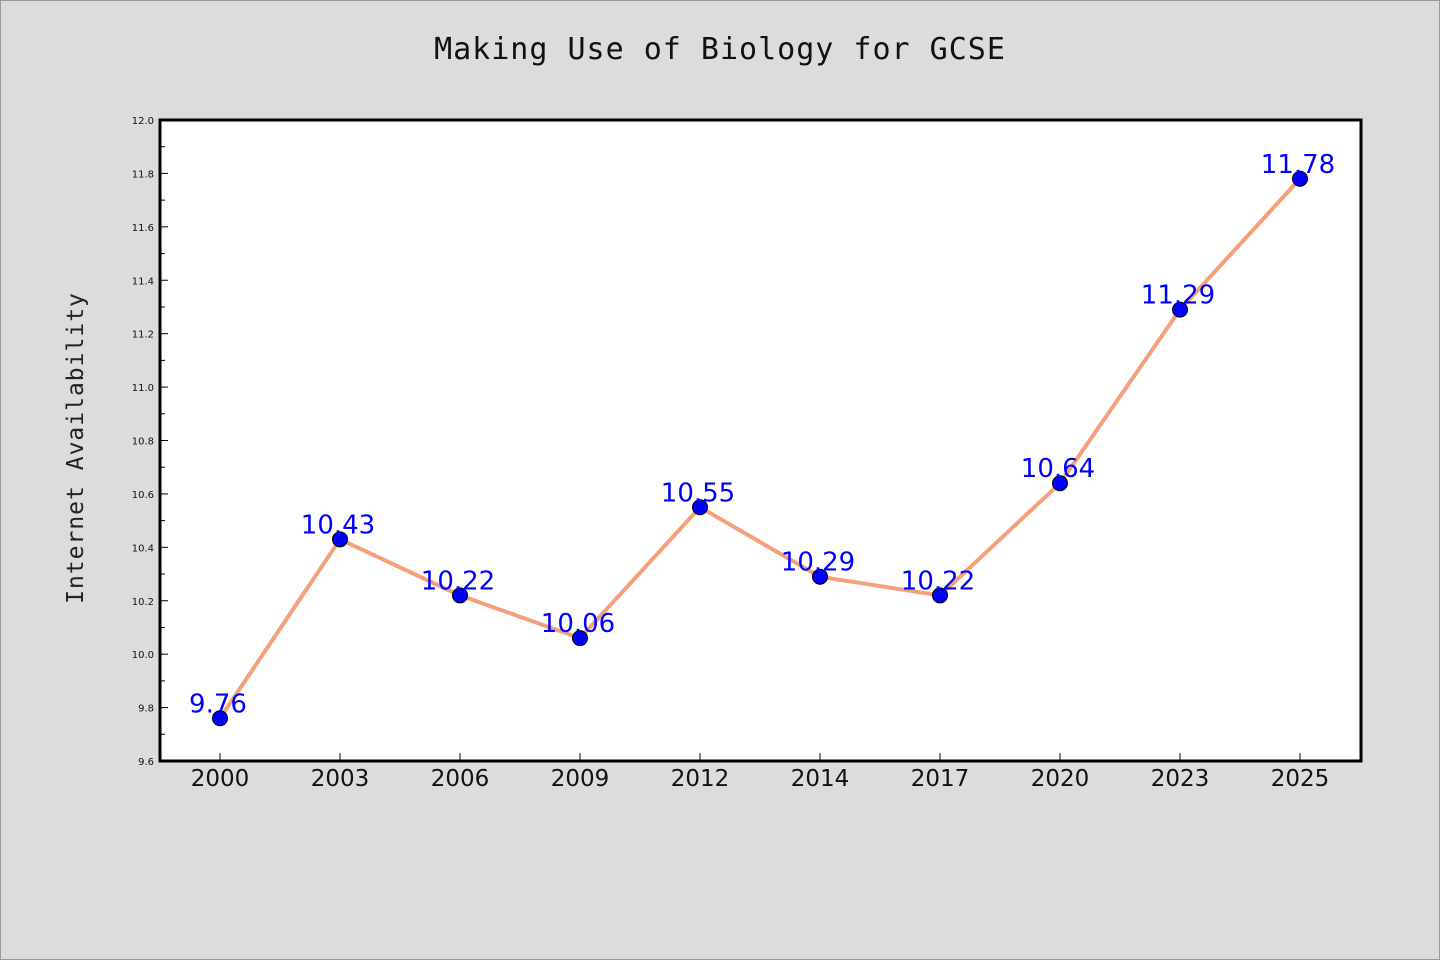 This screenshot has height=960, width=1440. Describe the element at coordinates (1060, 779) in the screenshot. I see `x-tick-label: 2020` at that location.